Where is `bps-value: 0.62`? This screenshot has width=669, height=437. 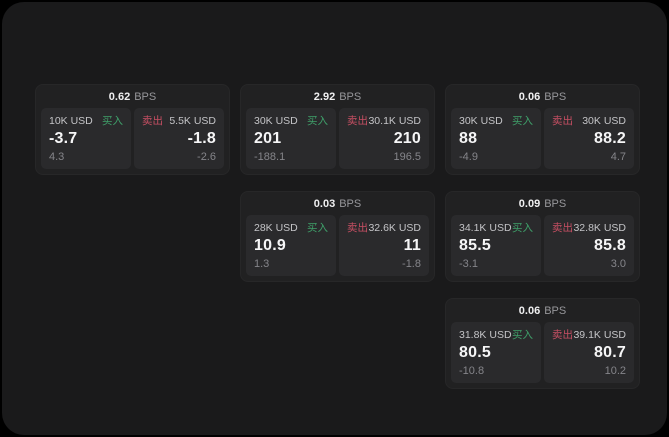 bps-value: 0.62 is located at coordinates (119, 97).